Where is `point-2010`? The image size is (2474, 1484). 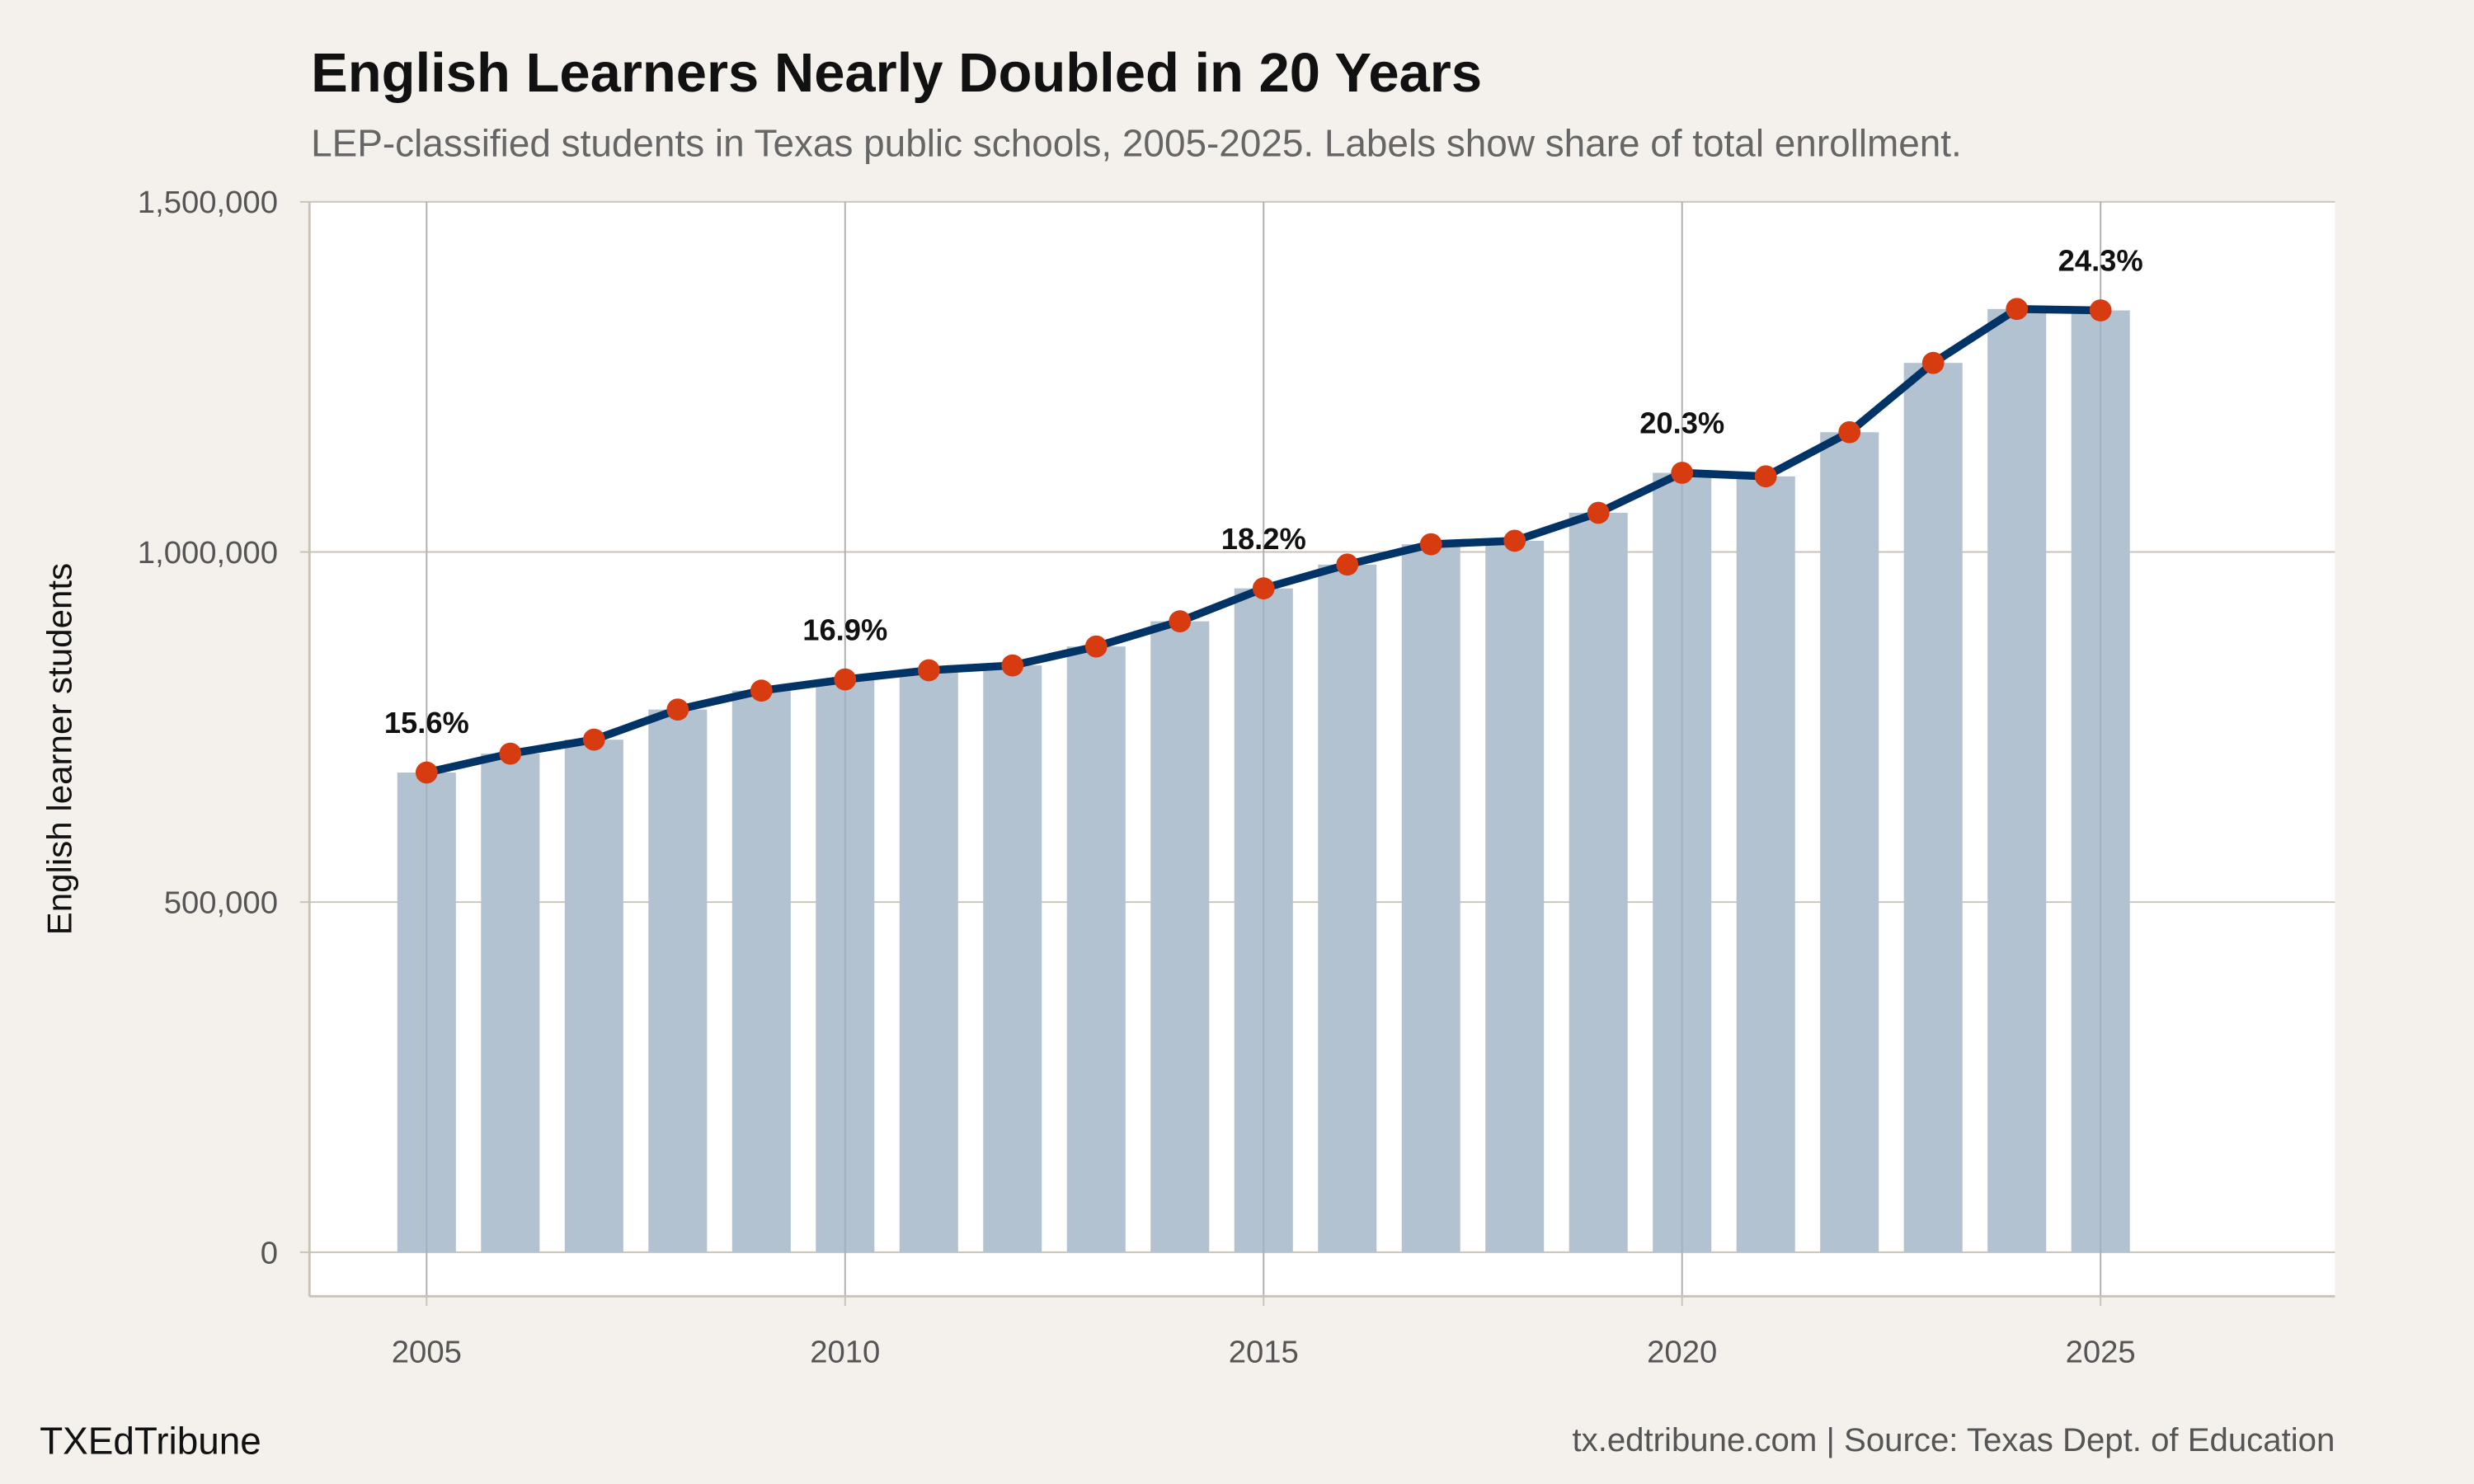 point-2010 is located at coordinates (845, 679).